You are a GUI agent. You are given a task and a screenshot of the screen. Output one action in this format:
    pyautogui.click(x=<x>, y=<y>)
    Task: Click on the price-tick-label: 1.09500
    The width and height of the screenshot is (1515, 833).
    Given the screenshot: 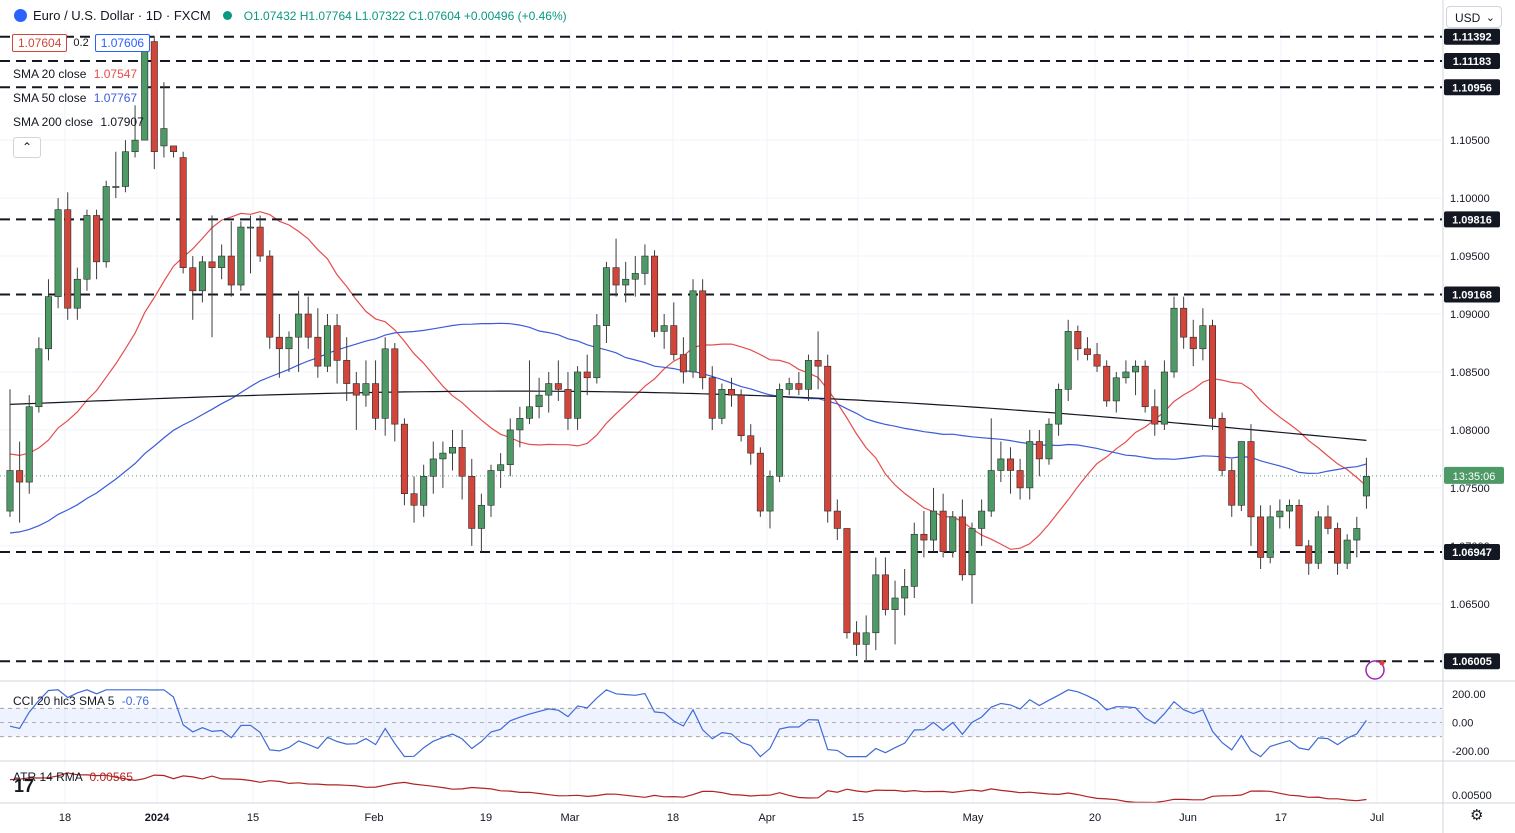 What is the action you would take?
    pyautogui.click(x=1470, y=257)
    